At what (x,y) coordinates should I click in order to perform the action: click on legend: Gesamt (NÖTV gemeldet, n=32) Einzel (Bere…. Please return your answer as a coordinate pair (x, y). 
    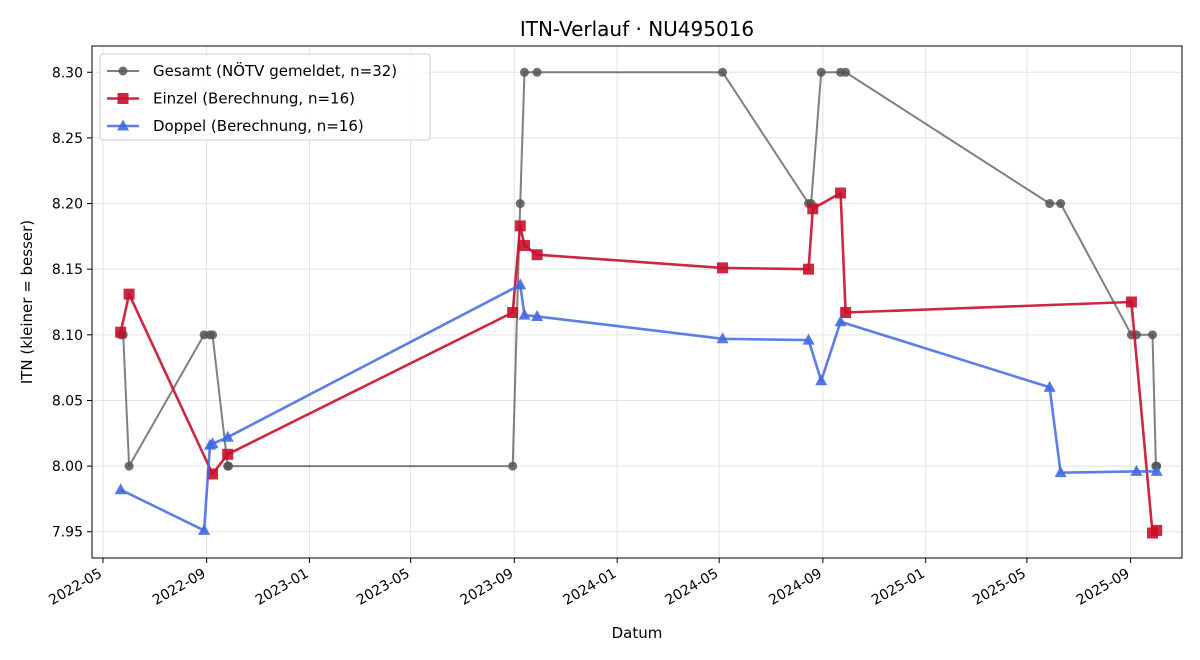
    Looking at the image, I should click on (265, 97).